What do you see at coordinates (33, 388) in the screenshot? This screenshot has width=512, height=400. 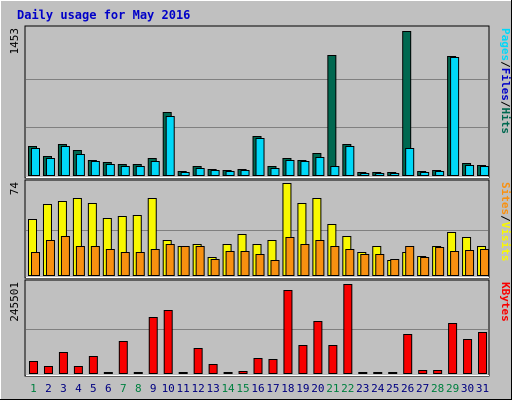 I see `day-label-1: 1` at bounding box center [33, 388].